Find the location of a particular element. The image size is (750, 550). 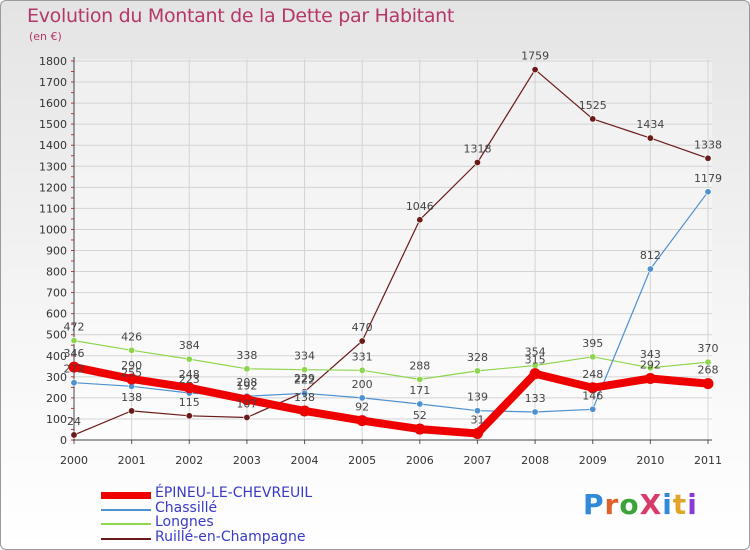

data-label: 229 is located at coordinates (304, 378).